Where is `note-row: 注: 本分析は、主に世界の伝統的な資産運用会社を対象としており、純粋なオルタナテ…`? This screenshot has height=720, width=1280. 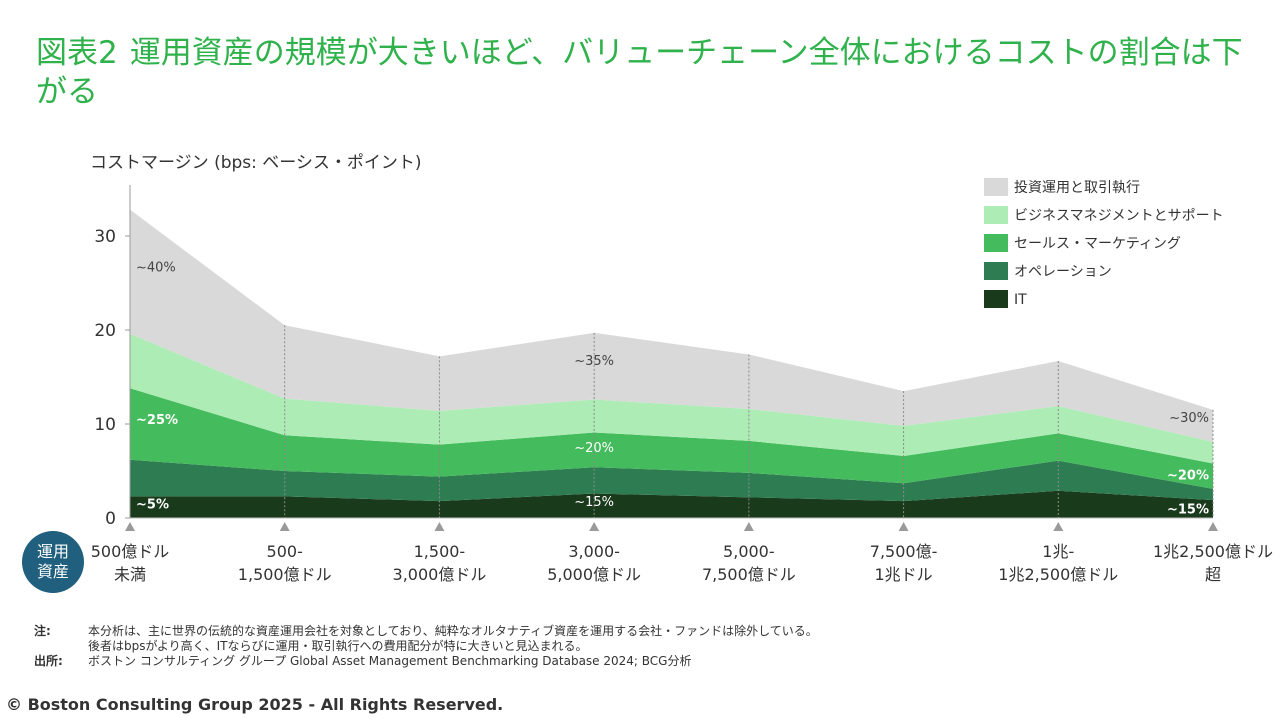 note-row: 注: 本分析は、主に世界の伝統的な資産運用会社を対象としており、純粋なオルタナテ… is located at coordinates (634, 639).